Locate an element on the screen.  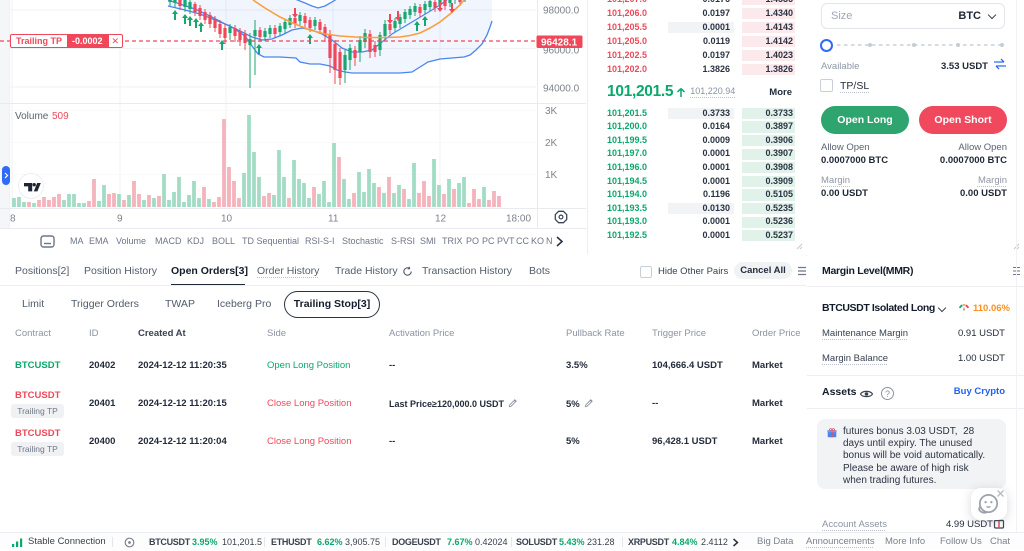
svg-text: 94000.0 is located at coordinates (561, 89).